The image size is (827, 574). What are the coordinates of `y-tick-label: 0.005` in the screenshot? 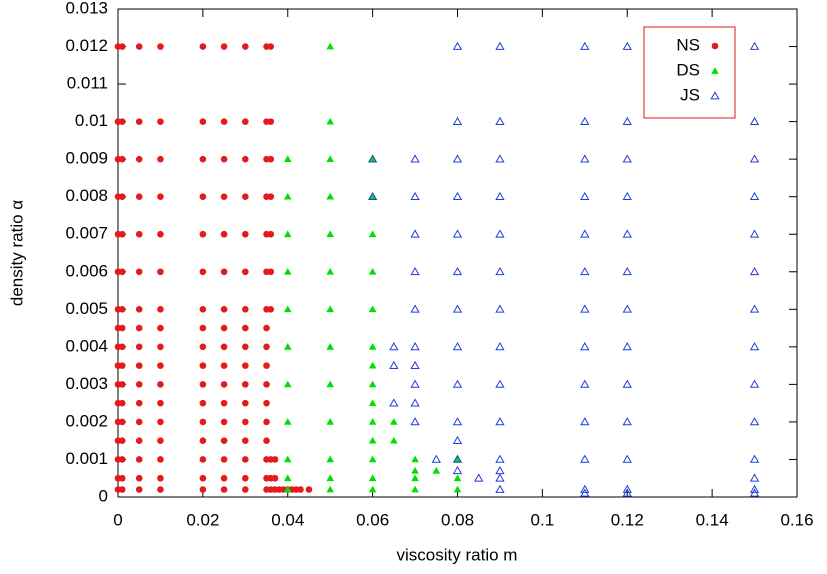 It's located at (86, 308).